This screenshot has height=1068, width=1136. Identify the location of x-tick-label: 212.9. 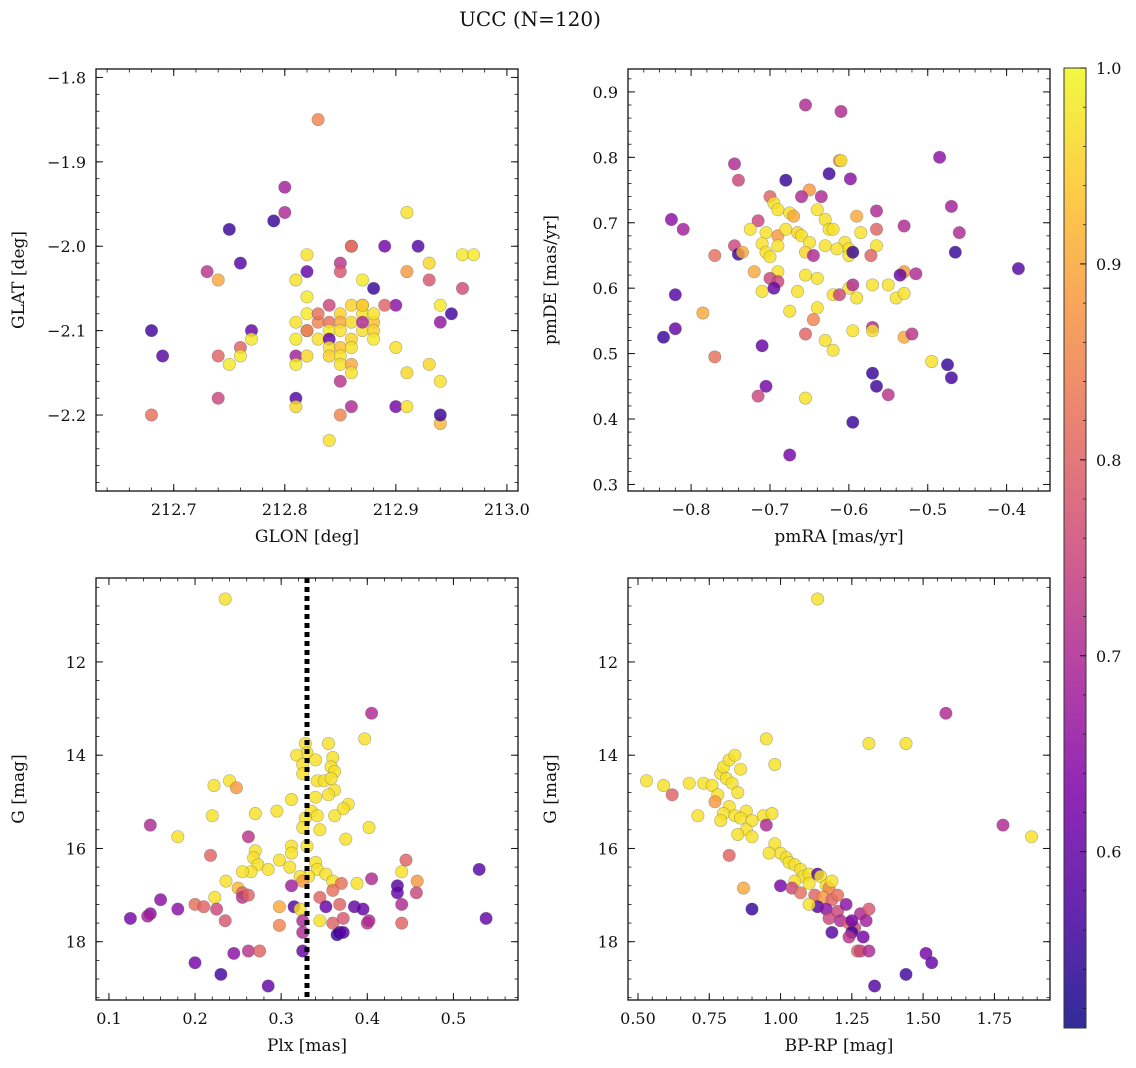
(396, 509).